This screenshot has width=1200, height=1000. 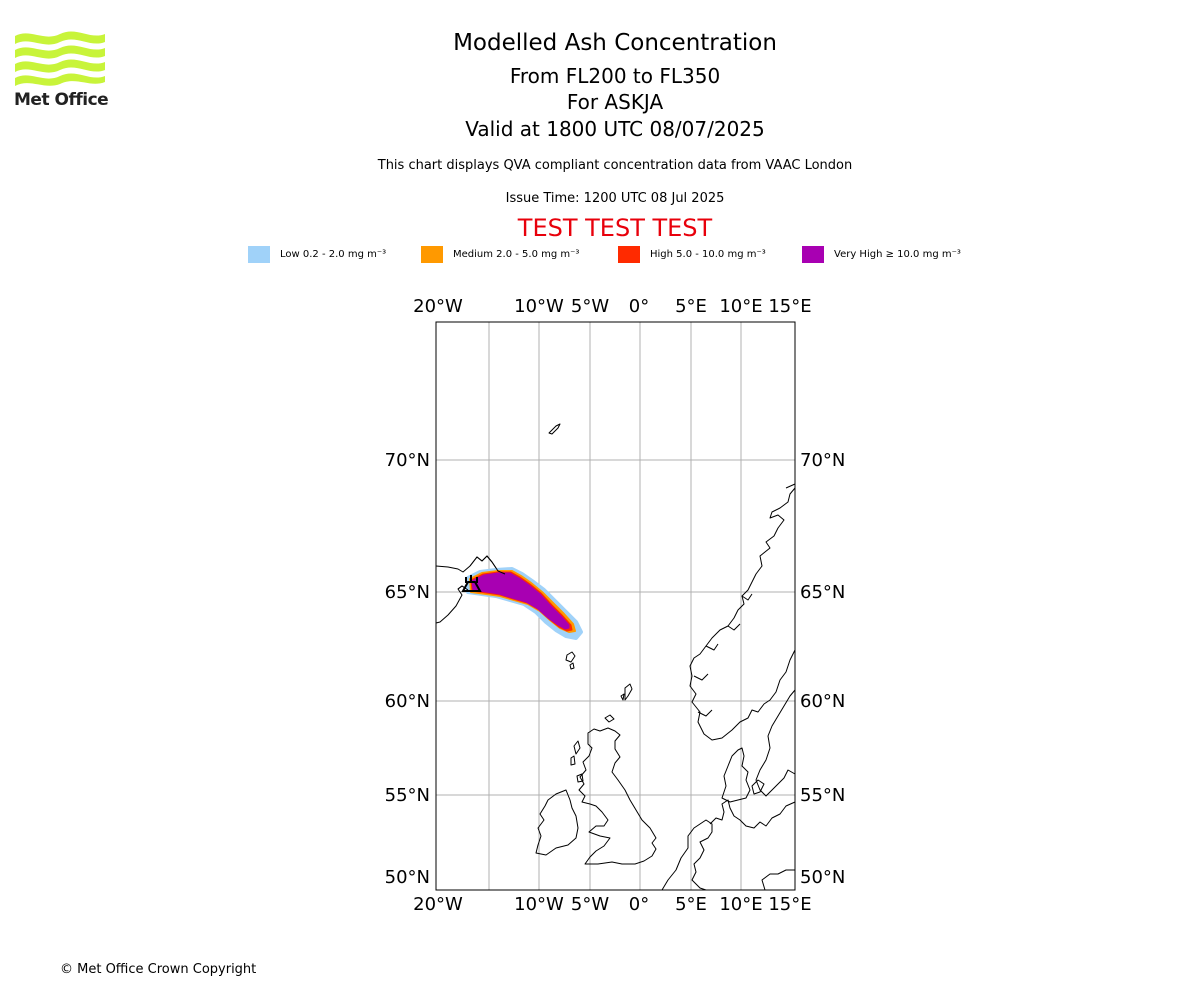 What do you see at coordinates (61, 100) in the screenshot?
I see `logo-wordmark: Met Office` at bounding box center [61, 100].